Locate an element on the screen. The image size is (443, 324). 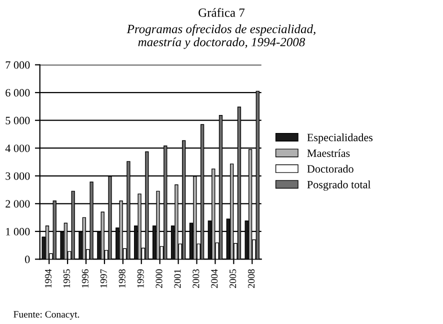
legend-label: Posgrado total is located at coordinates (339, 185).